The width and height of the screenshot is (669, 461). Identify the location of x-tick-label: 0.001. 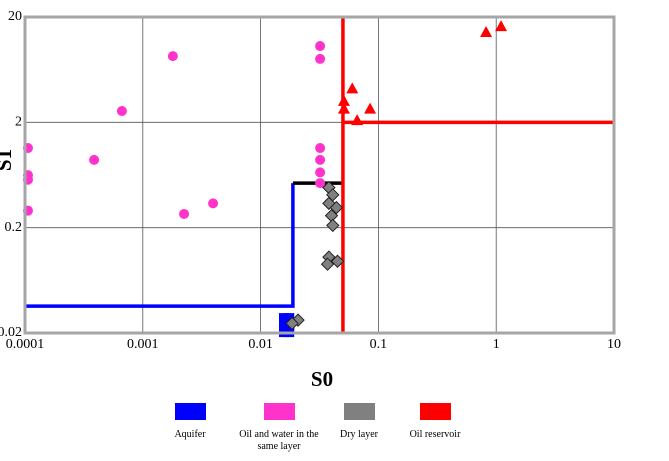
(143, 344).